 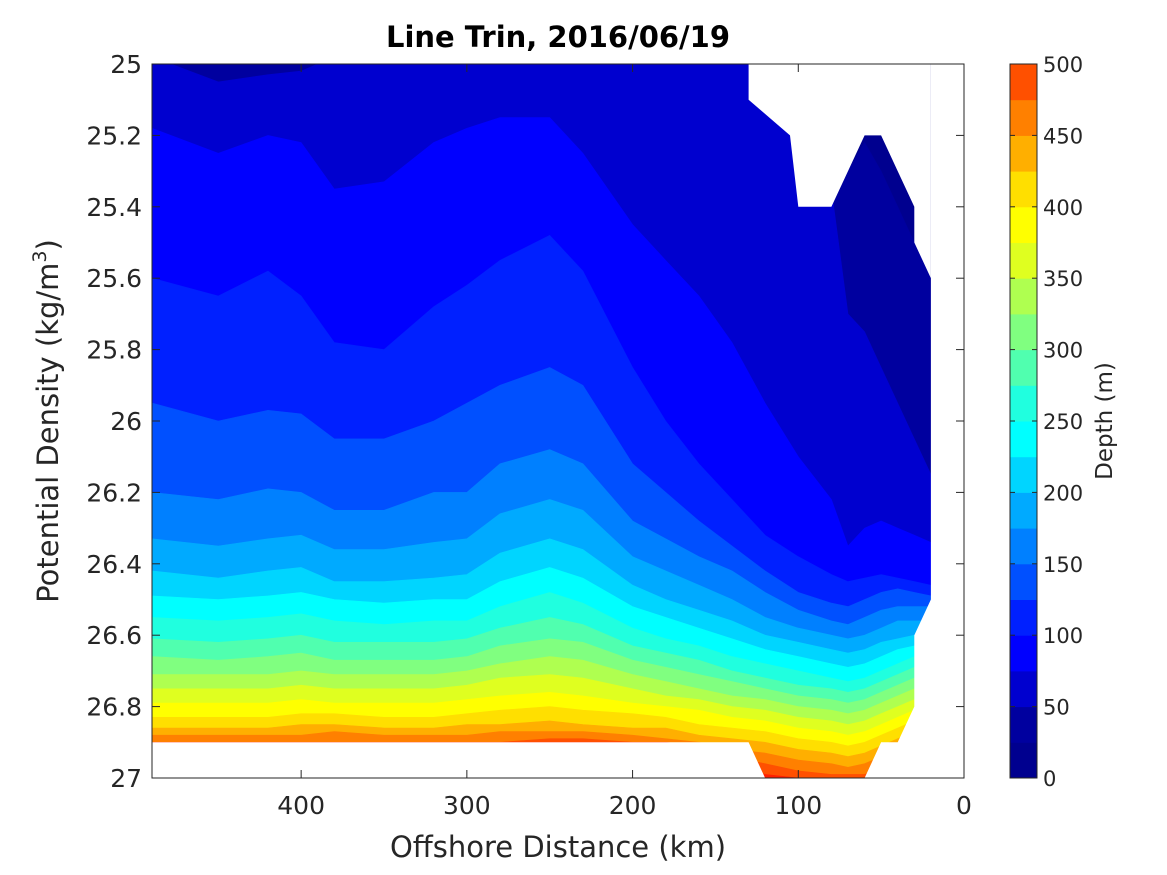 I want to click on x-tick-label: 100, so click(x=798, y=805).